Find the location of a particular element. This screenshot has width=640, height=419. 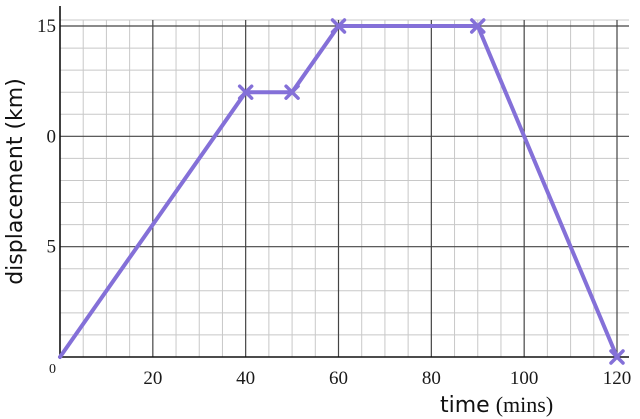

y-tick-label: 15 is located at coordinates (46, 26).